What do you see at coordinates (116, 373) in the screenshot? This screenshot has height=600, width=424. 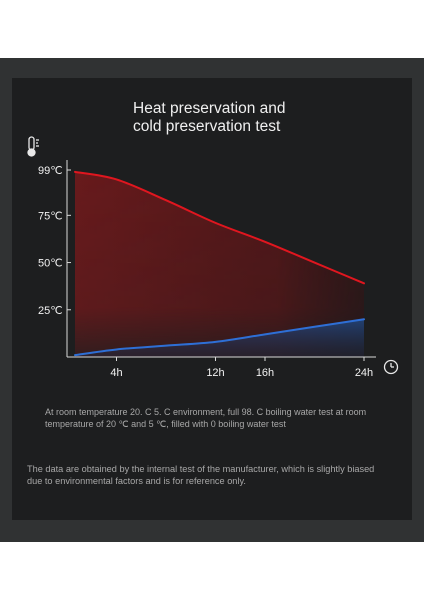 I see `x-tick-label: 4h` at bounding box center [116, 373].